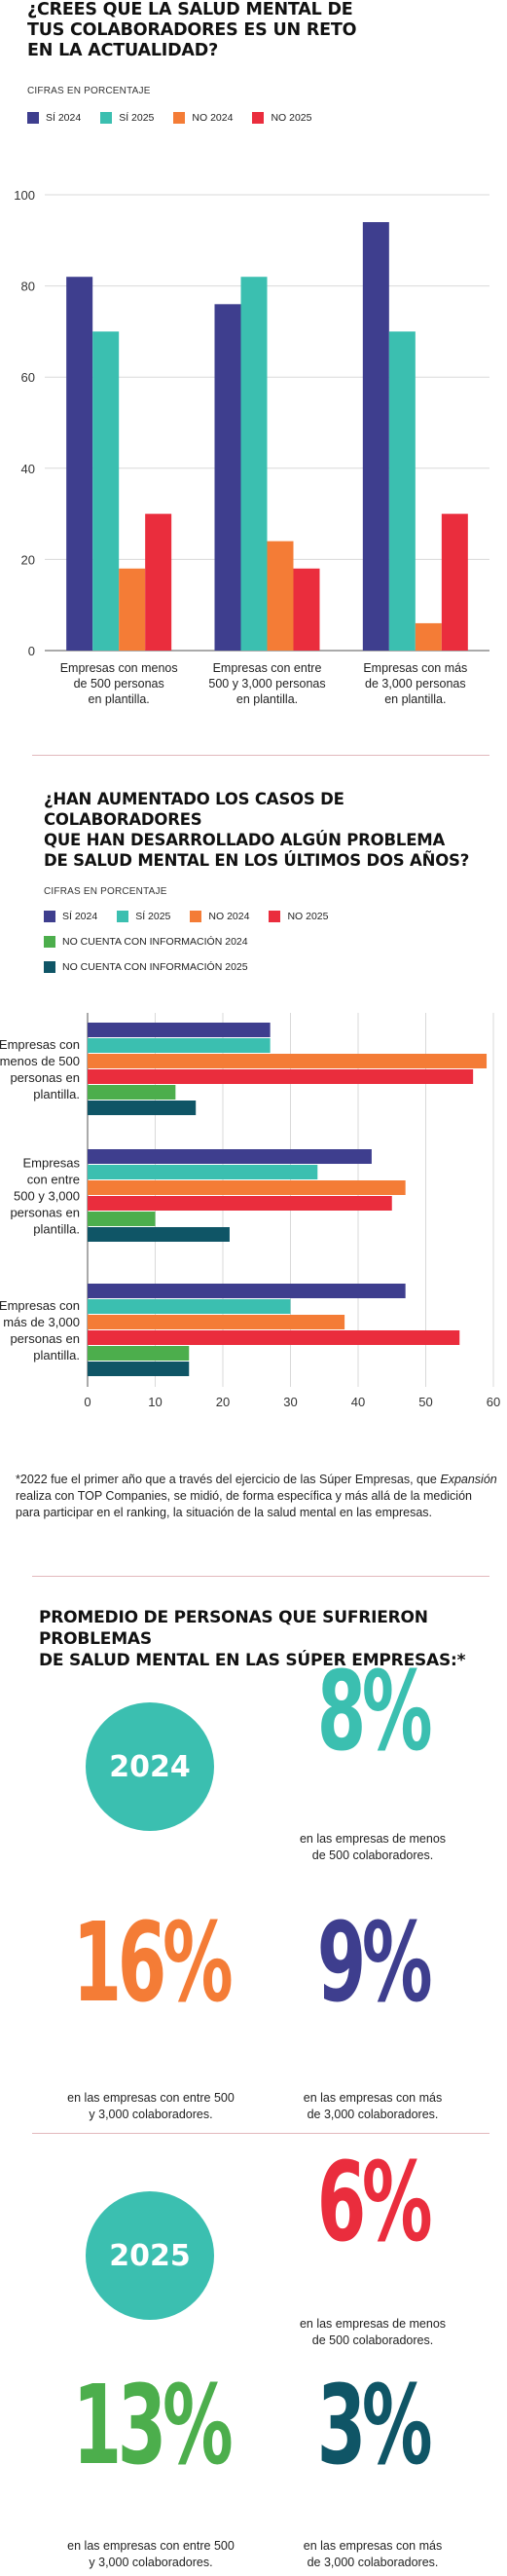  I want to click on footnote-italic: Expansión, so click(468, 1479).